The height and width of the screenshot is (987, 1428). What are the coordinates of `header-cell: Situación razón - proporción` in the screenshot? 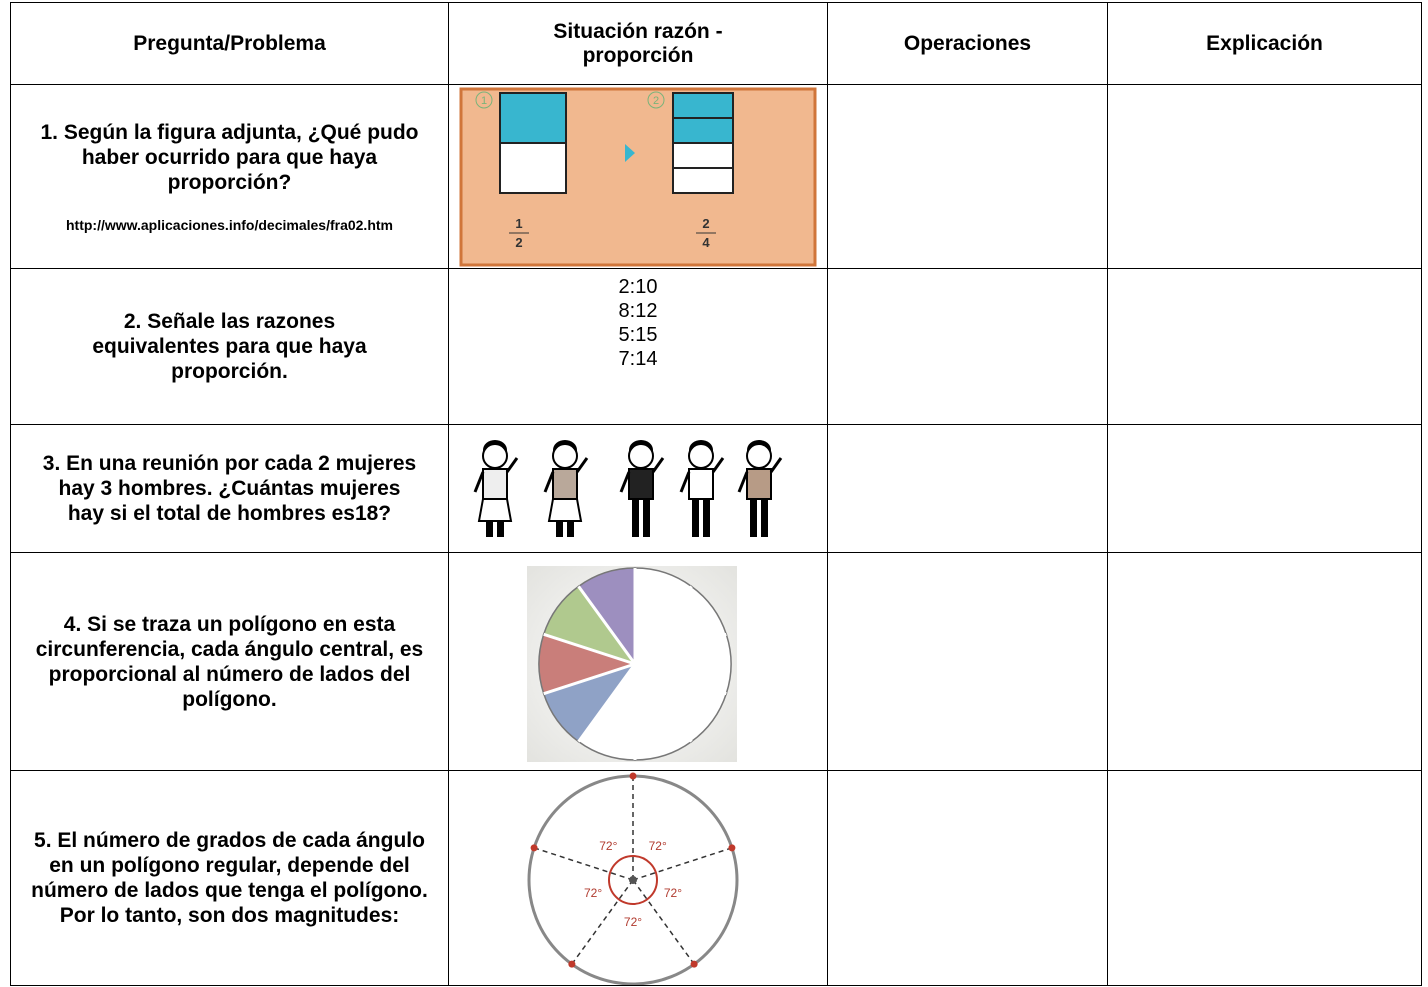 It's located at (638, 43).